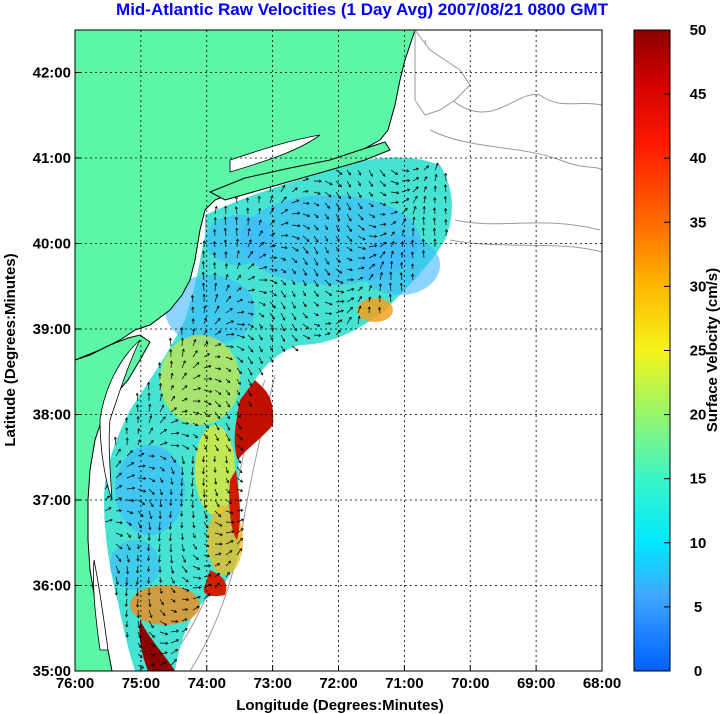 This screenshot has width=724, height=714. Describe the element at coordinates (404, 683) in the screenshot. I see `x-tick-label: 71:00` at that location.